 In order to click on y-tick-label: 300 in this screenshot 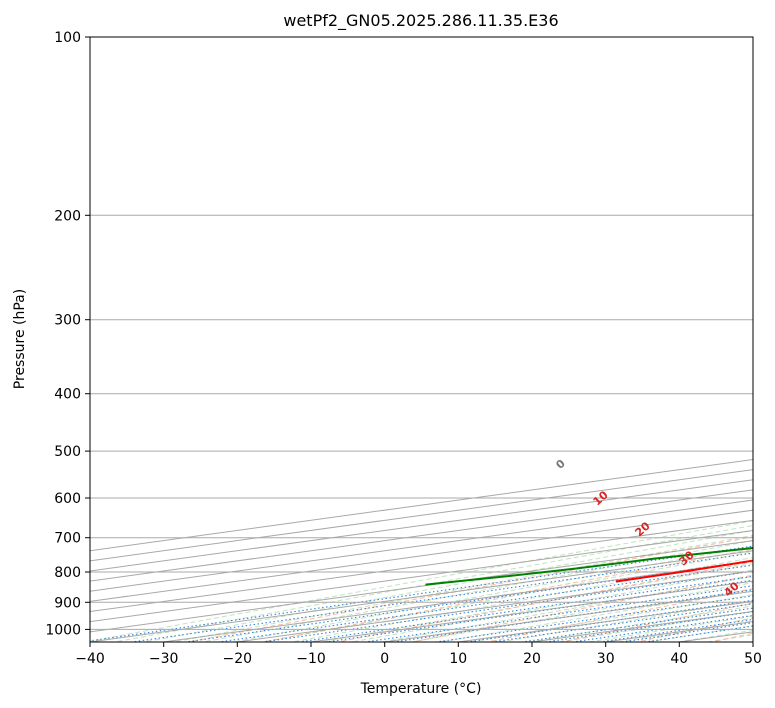, I will do `click(67, 321)`.